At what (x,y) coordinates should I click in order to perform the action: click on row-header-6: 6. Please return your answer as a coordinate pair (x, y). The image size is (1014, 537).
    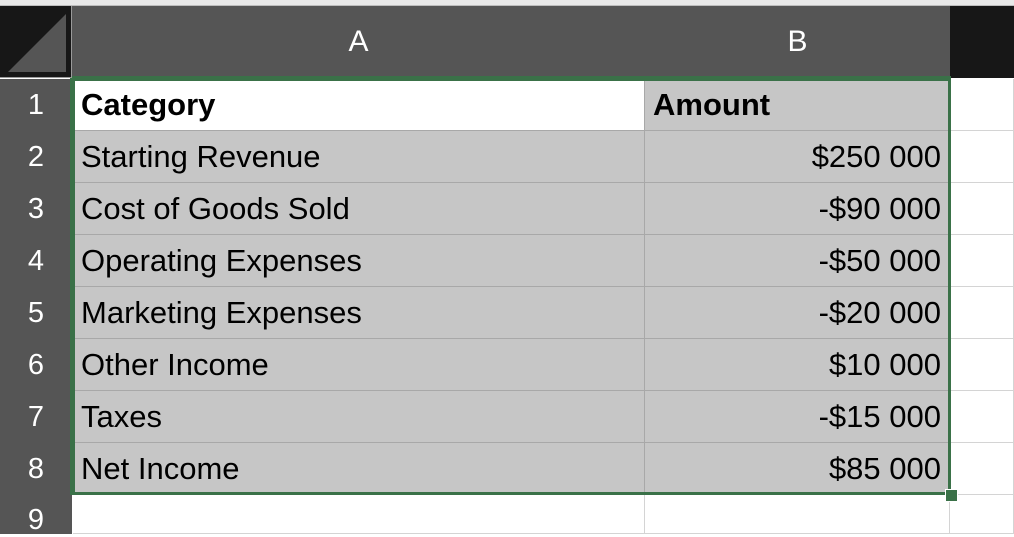
    Looking at the image, I should click on (36, 365).